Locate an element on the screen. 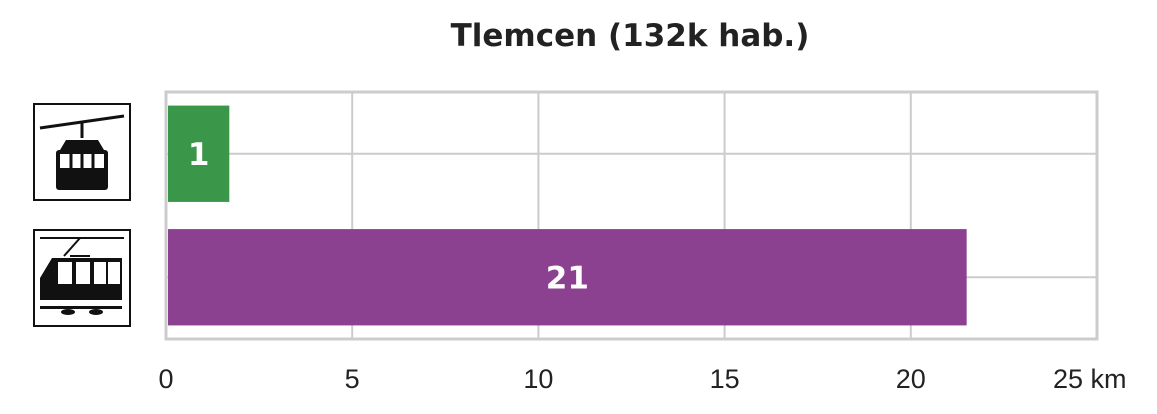  x-tick-label: 0 is located at coordinates (165, 379).